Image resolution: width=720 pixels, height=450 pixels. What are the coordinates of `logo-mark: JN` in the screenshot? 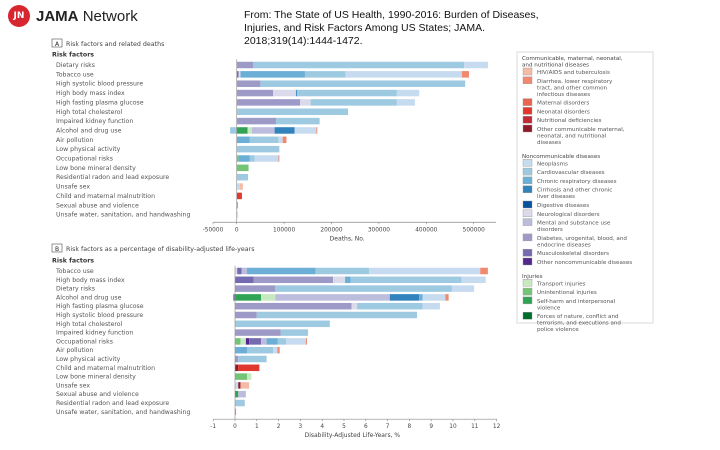 It's located at (19, 16).